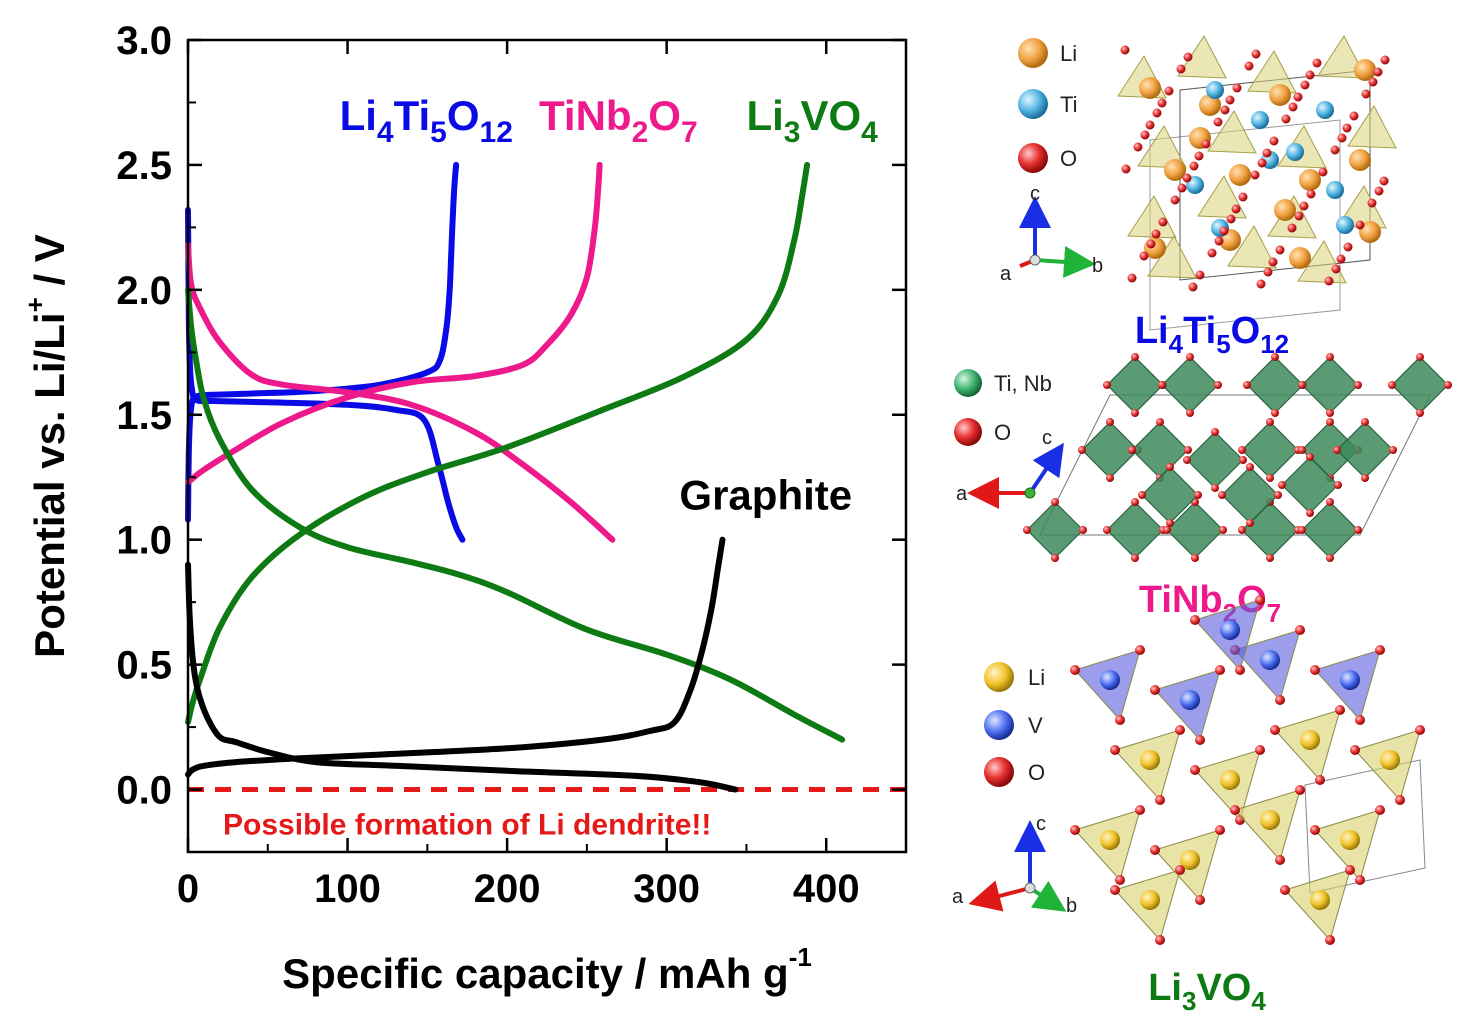 The image size is (1459, 1030). I want to click on axis-letter-c: c, so click(1047, 438).